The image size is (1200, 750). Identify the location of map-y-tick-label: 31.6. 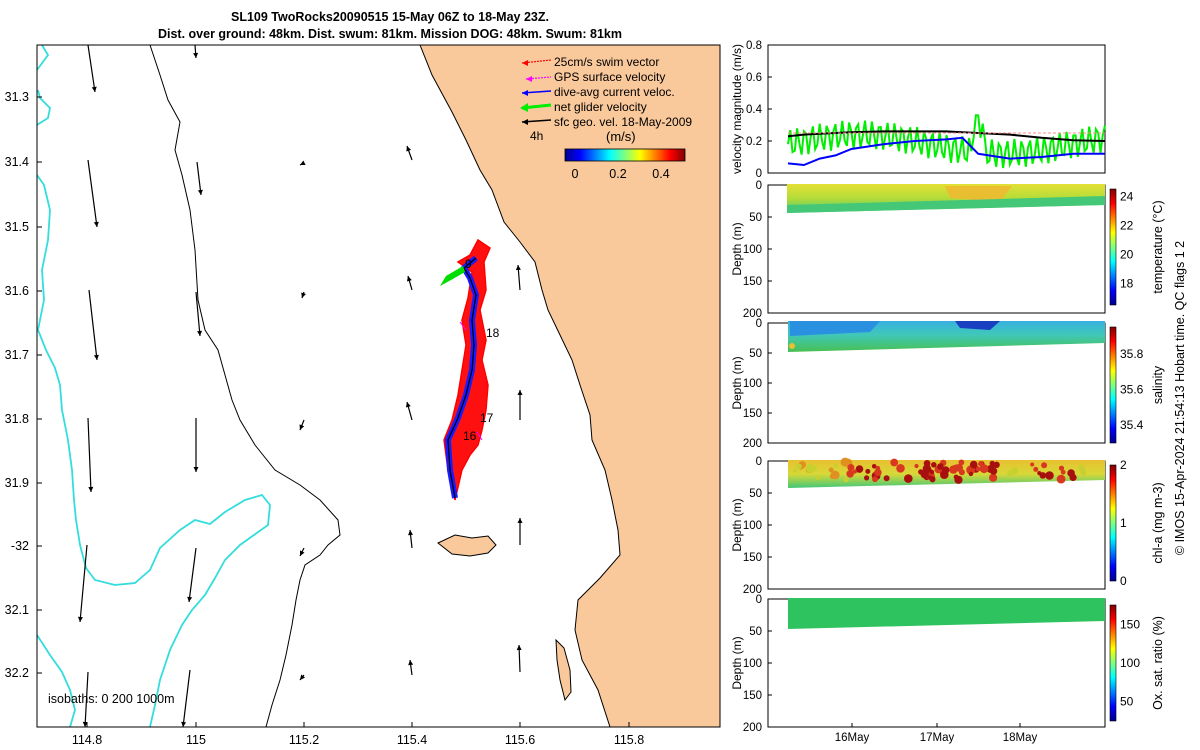
(17, 291).